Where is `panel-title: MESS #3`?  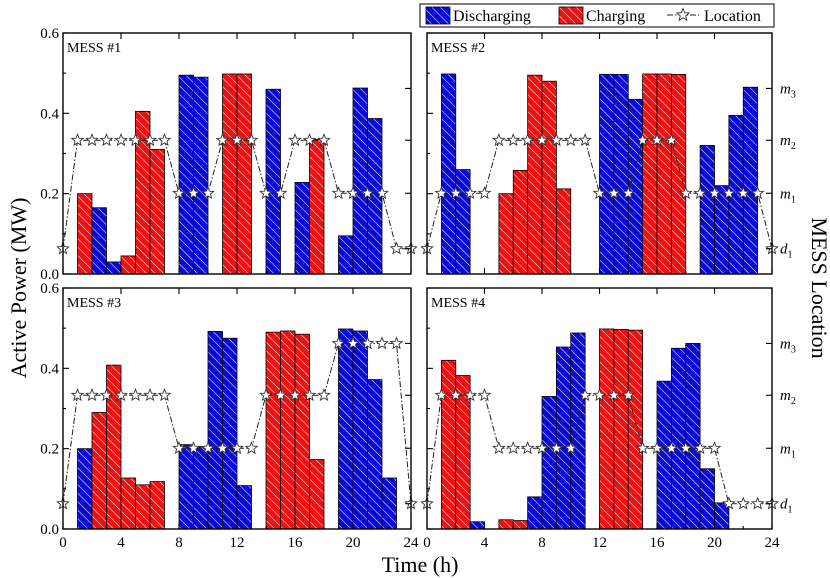 panel-title: MESS #3 is located at coordinates (94, 303).